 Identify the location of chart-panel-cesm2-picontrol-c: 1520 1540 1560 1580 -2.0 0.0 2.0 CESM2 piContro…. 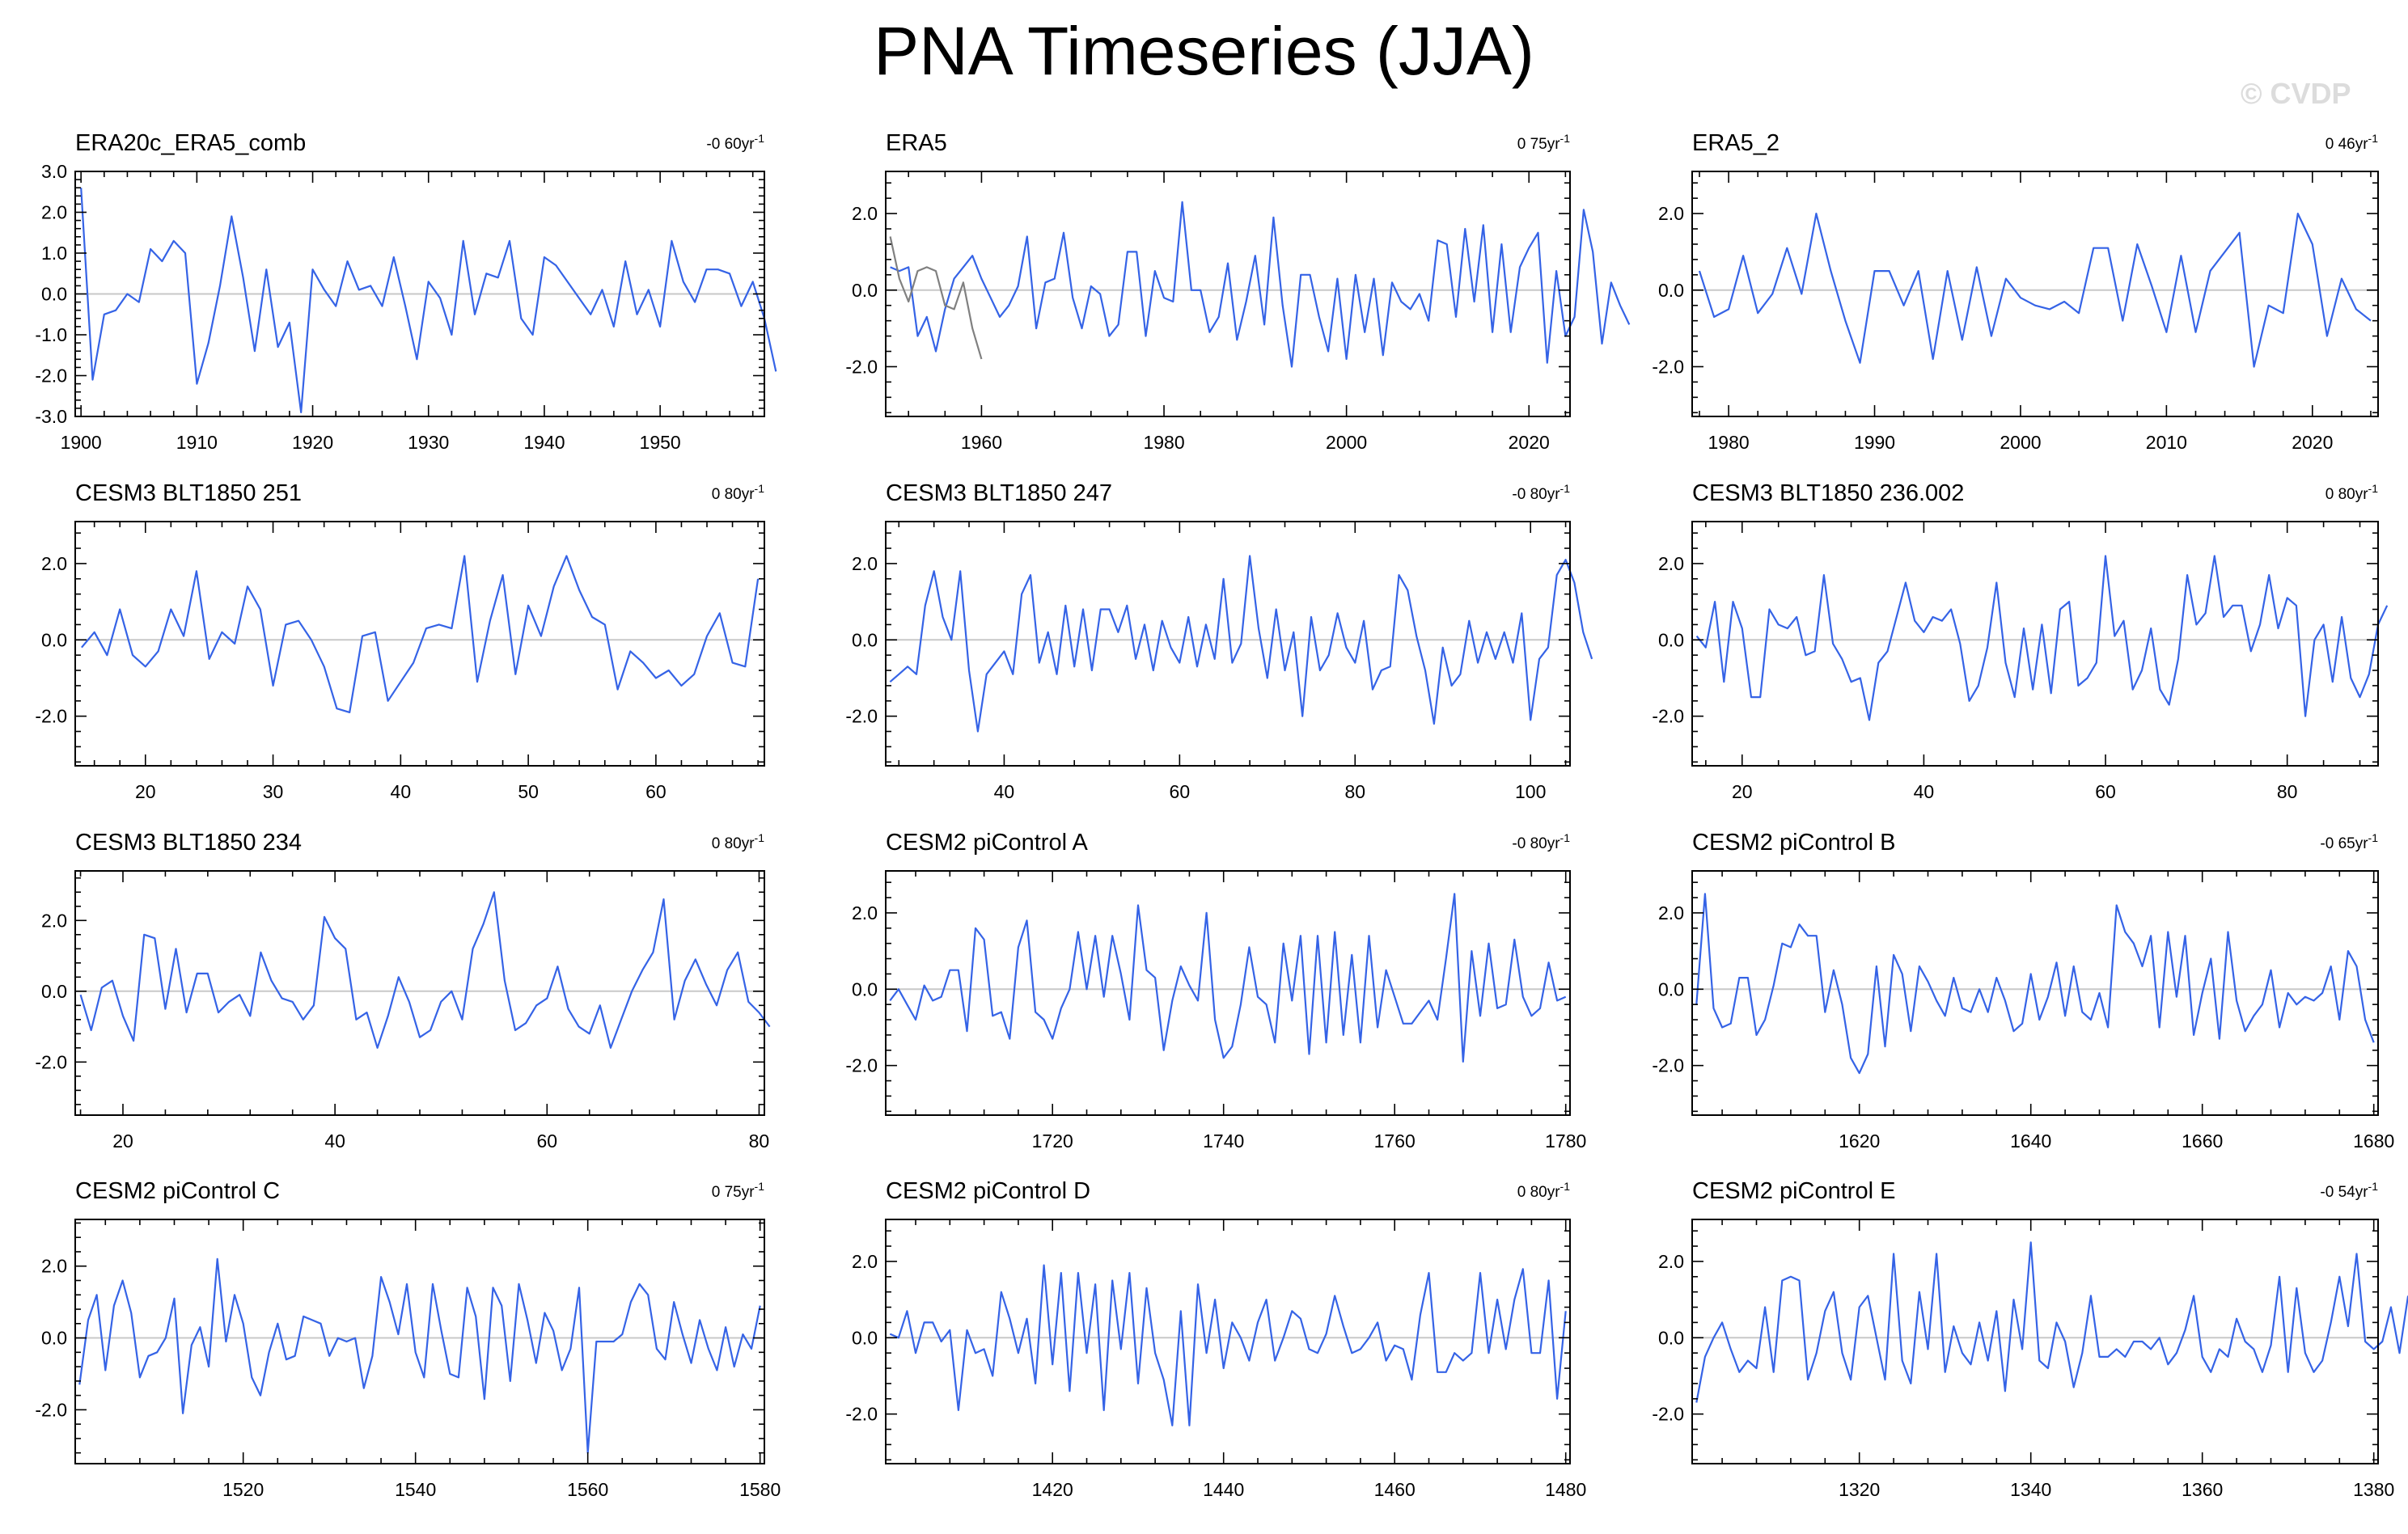
(408, 1339).